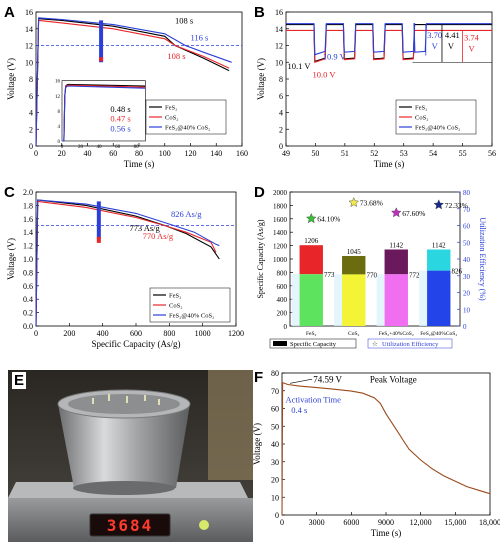 The width and height of the screenshot is (500, 550). What do you see at coordinates (31, 79) in the screenshot?
I see `y-tick-label: 8` at bounding box center [31, 79].